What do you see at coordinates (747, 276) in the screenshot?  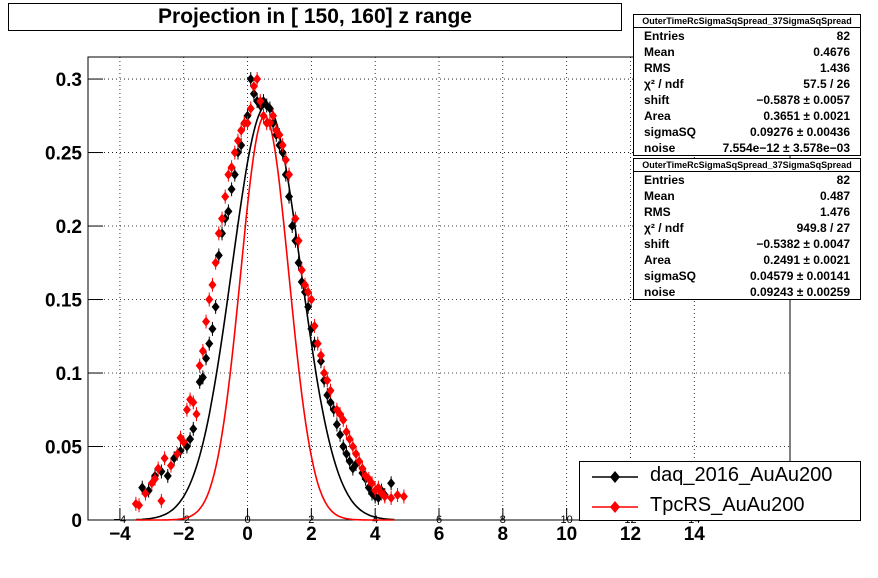 I see `stats-row: sigmaSQ 0.04579 ± 0.00141` at bounding box center [747, 276].